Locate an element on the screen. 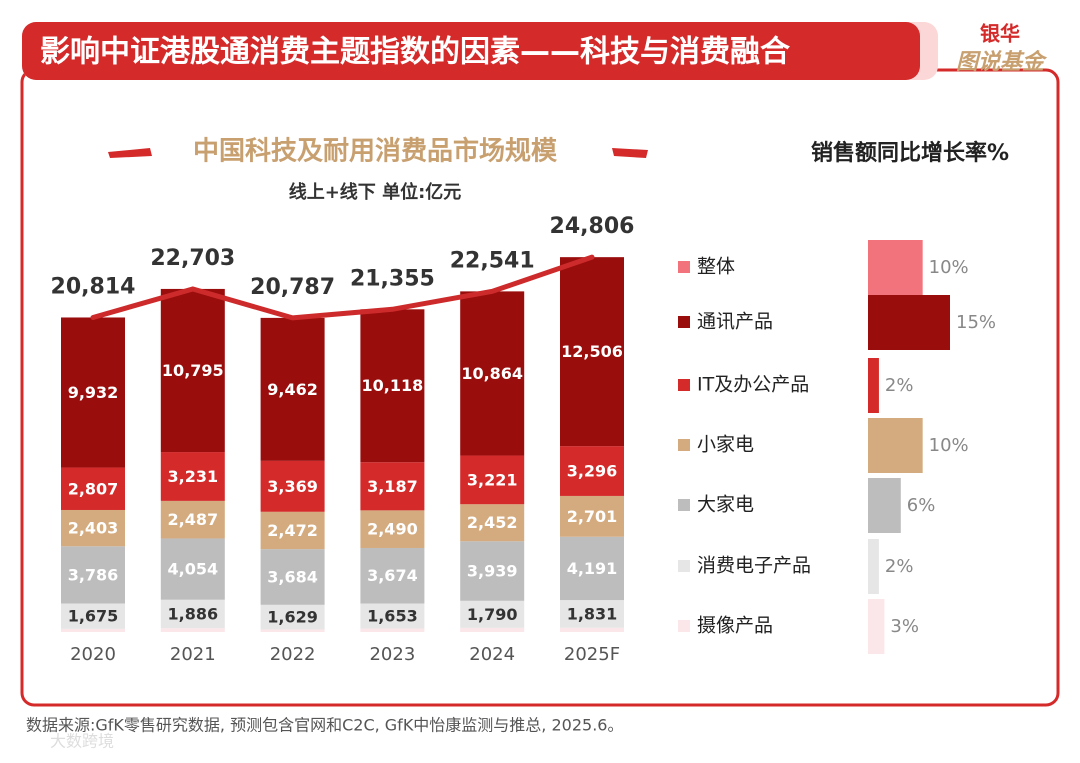 The width and height of the screenshot is (1080, 763). segment-label: 10,864 is located at coordinates (492, 373).